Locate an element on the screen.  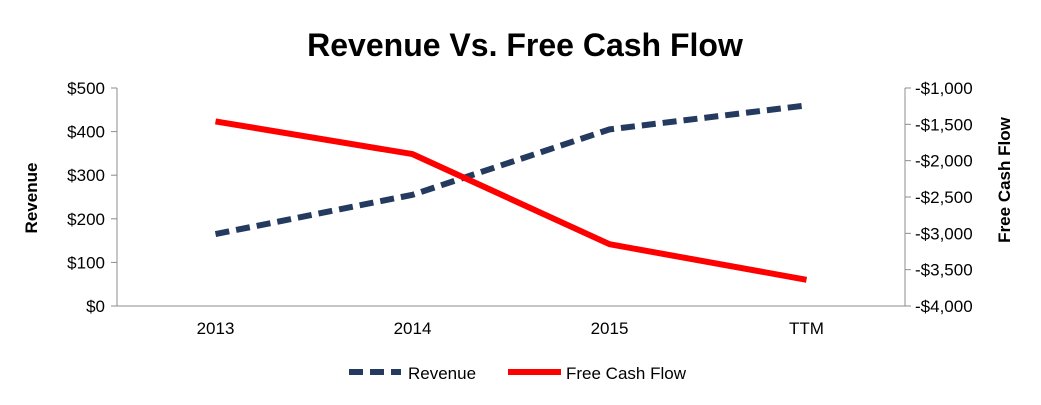
right-tick-label: -$1,500 is located at coordinates (944, 124).